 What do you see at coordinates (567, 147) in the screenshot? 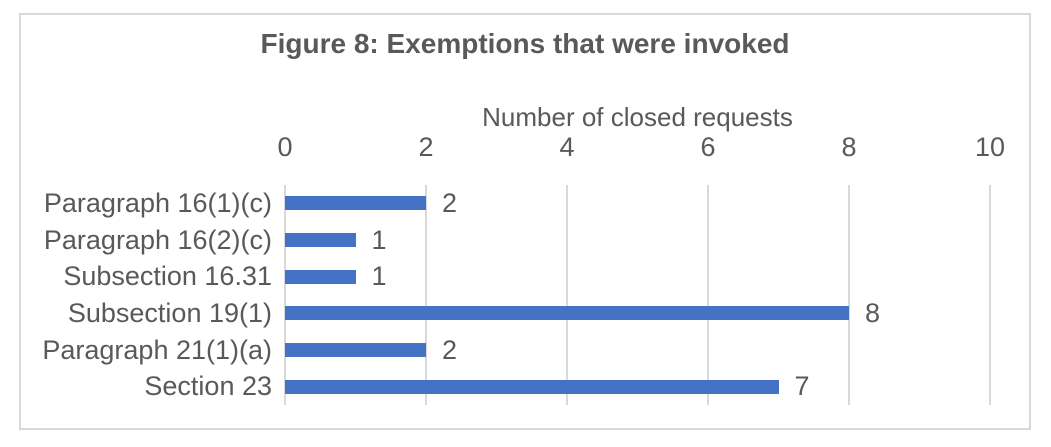
I see `x-tick-label: 4` at bounding box center [567, 147].